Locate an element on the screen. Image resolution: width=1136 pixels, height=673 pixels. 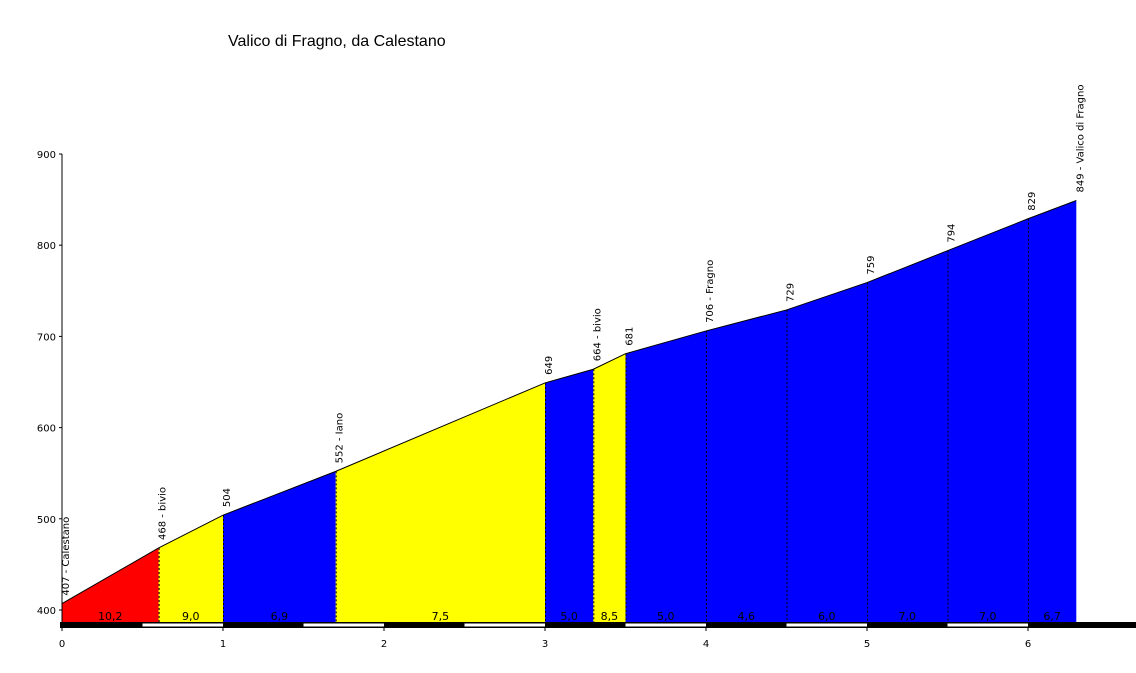
y-tick-label-4: 800 is located at coordinates (46, 246).